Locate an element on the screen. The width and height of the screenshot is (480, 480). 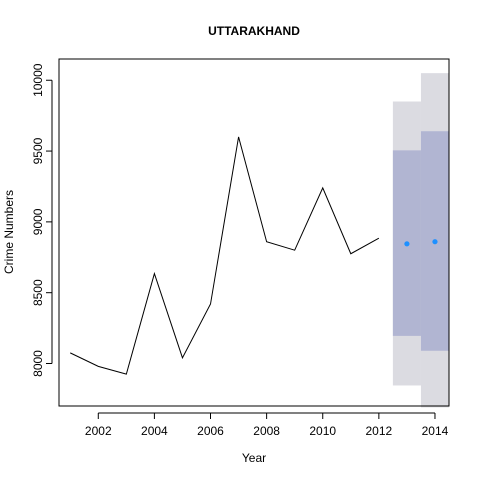
y-tick-label-9500: 9500 is located at coordinates (38, 150).